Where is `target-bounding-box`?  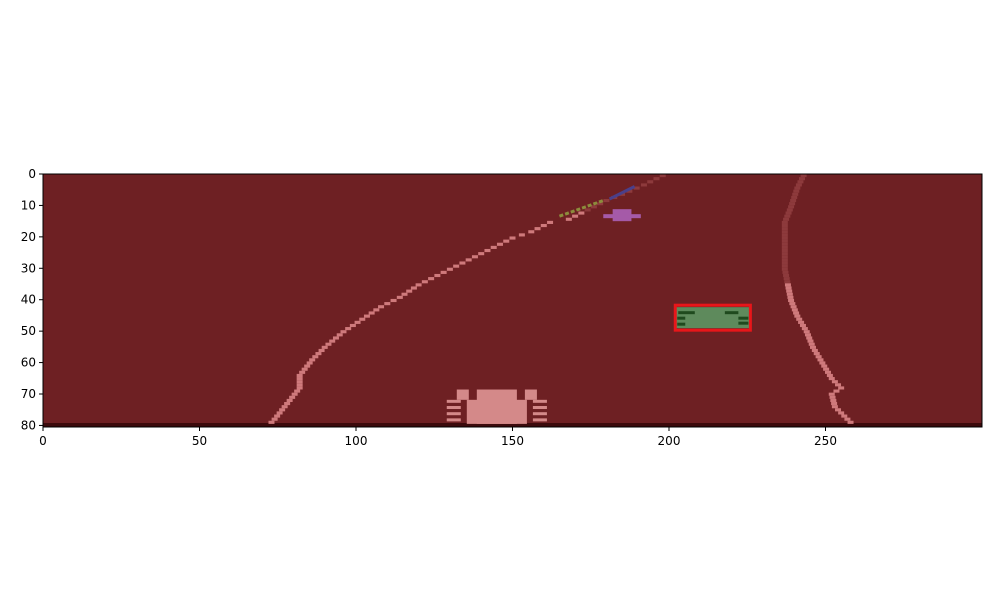 target-bounding-box is located at coordinates (712, 317).